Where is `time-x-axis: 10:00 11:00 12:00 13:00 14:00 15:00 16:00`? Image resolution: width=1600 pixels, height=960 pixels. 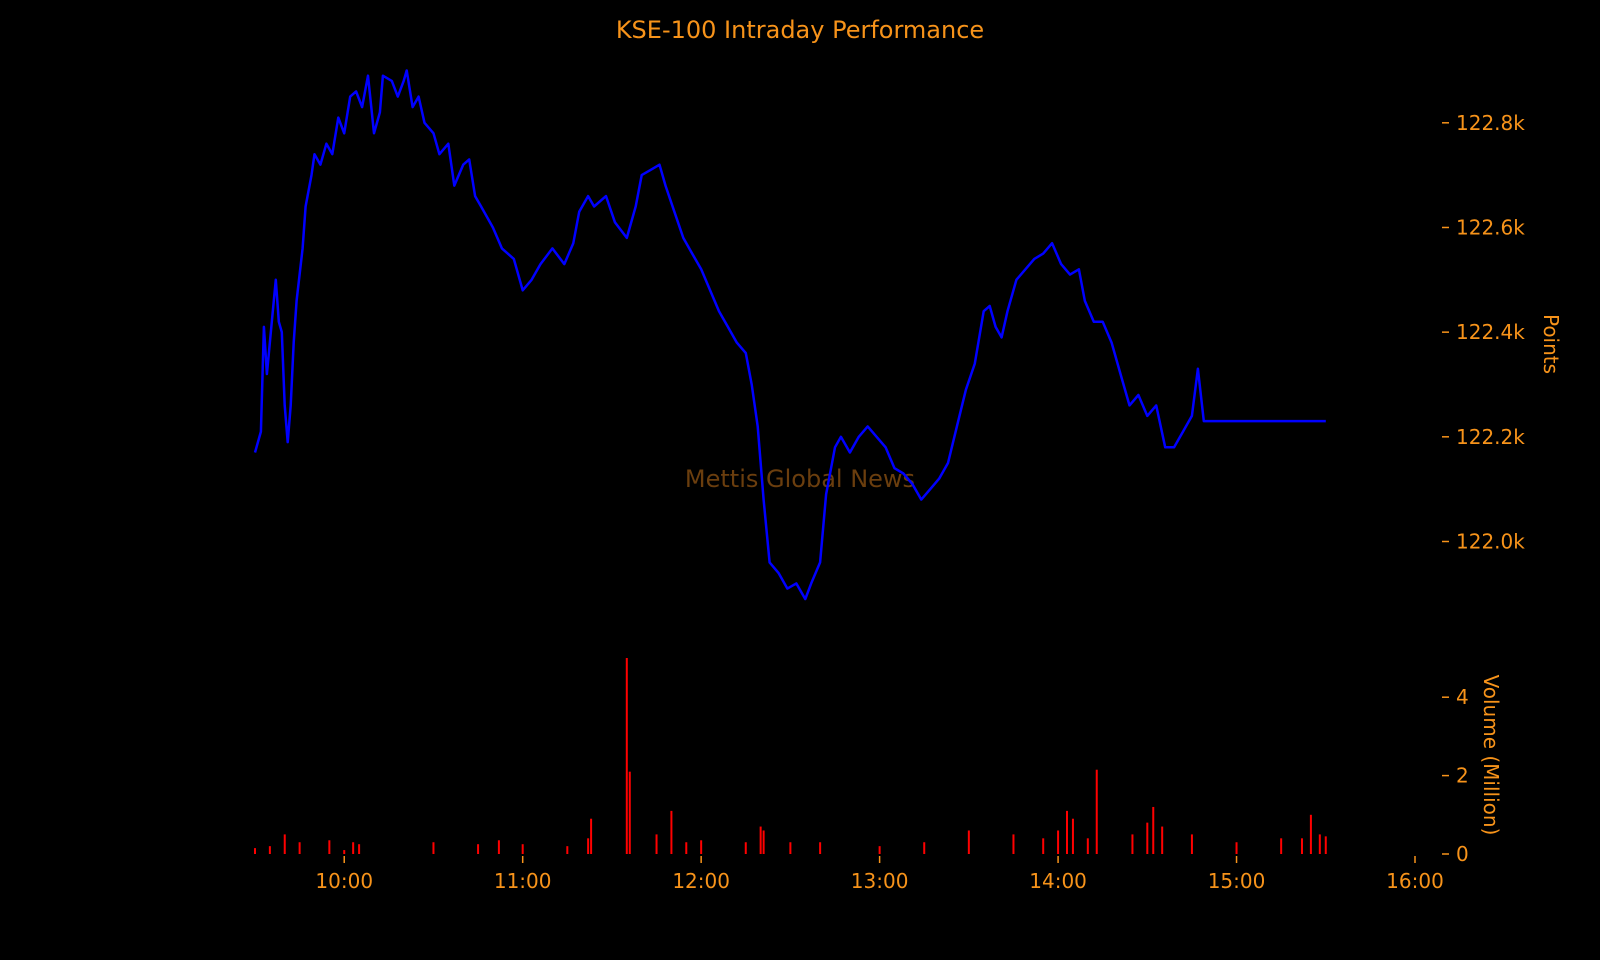 time-x-axis: 10:00 11:00 12:00 13:00 14:00 15:00 16:00 is located at coordinates (879, 874).